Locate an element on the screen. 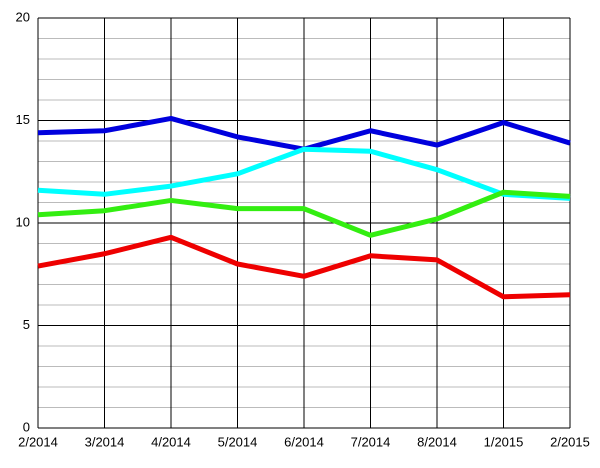 Image resolution: width=600 pixels, height=468 pixels. x-tick-label: 6/2014 is located at coordinates (304, 441).